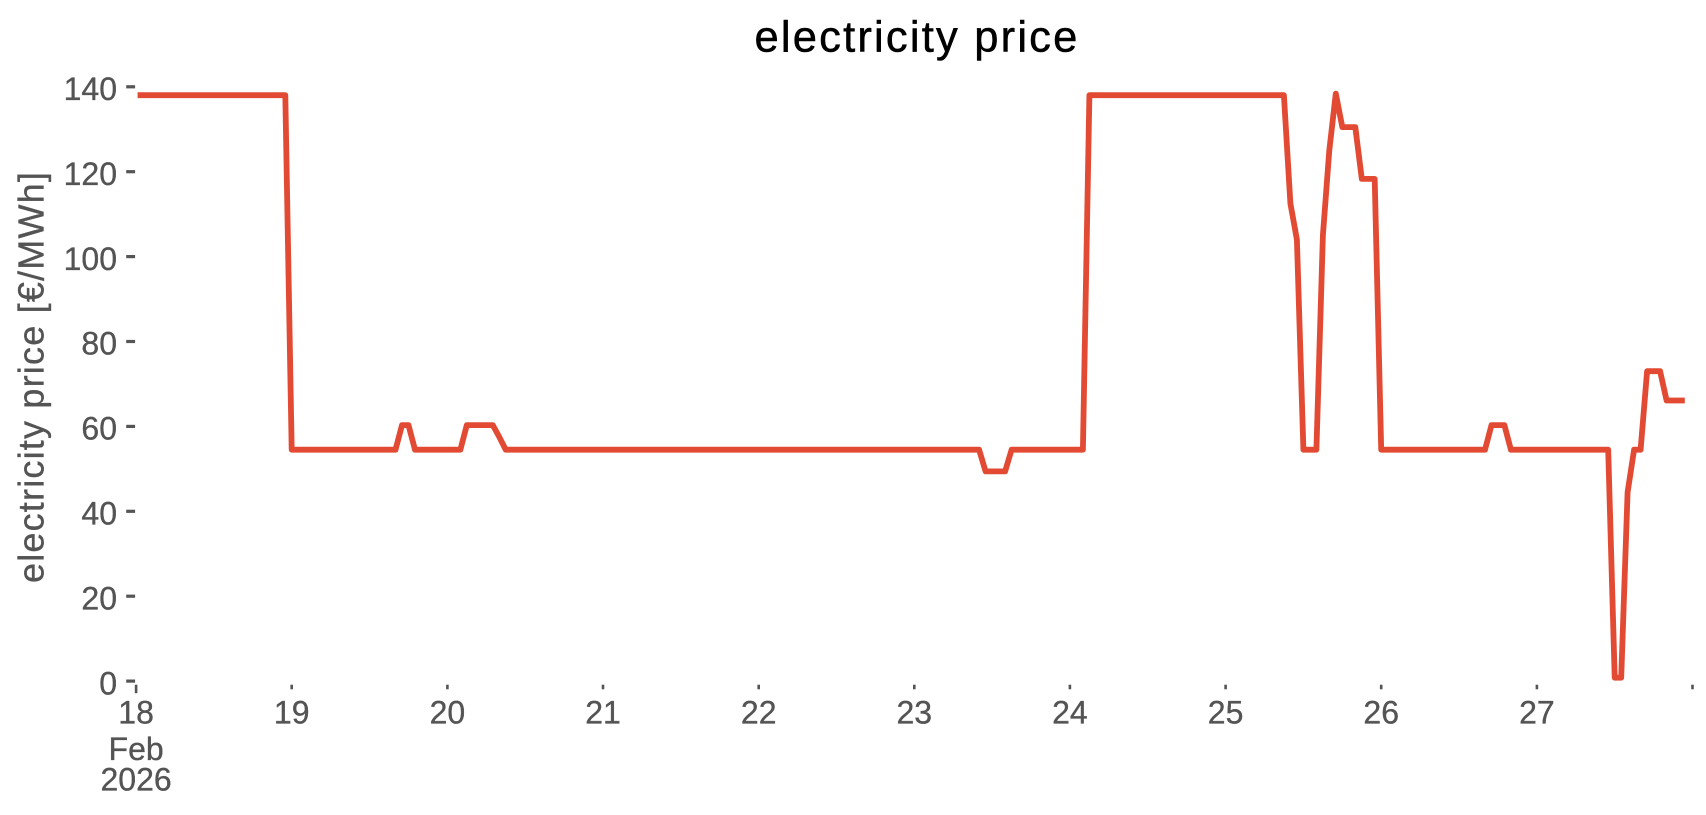 The height and width of the screenshot is (815, 1706). What do you see at coordinates (99, 344) in the screenshot?
I see `svg-text: 80` at bounding box center [99, 344].